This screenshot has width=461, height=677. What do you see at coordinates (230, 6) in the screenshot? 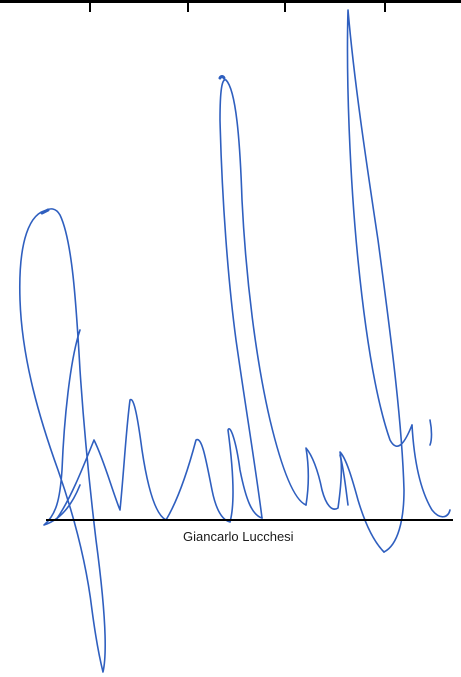
I see `top-table-border` at bounding box center [230, 6].